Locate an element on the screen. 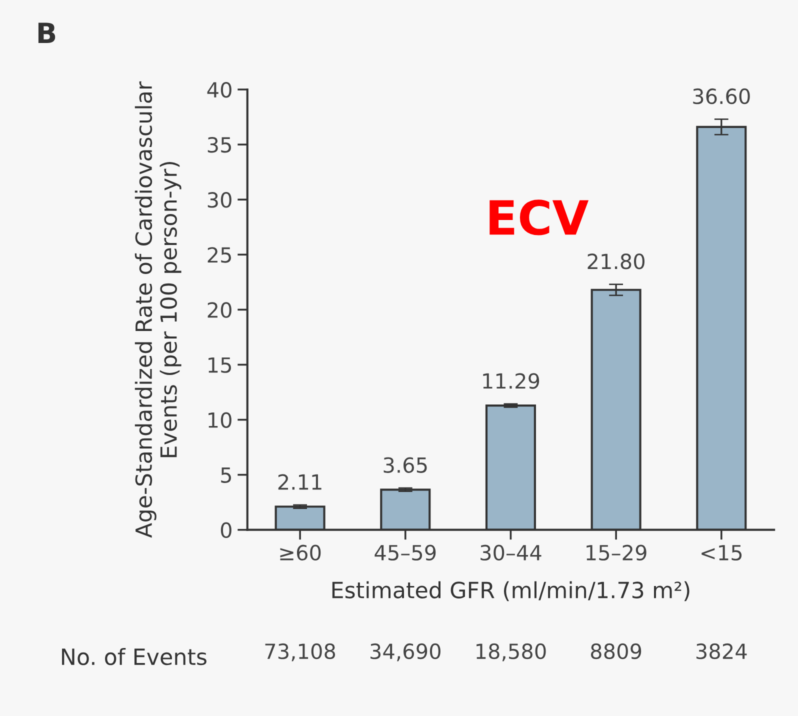  x-axis-title: Estimated GFR (ml/min/1.73 m²) is located at coordinates (511, 591).